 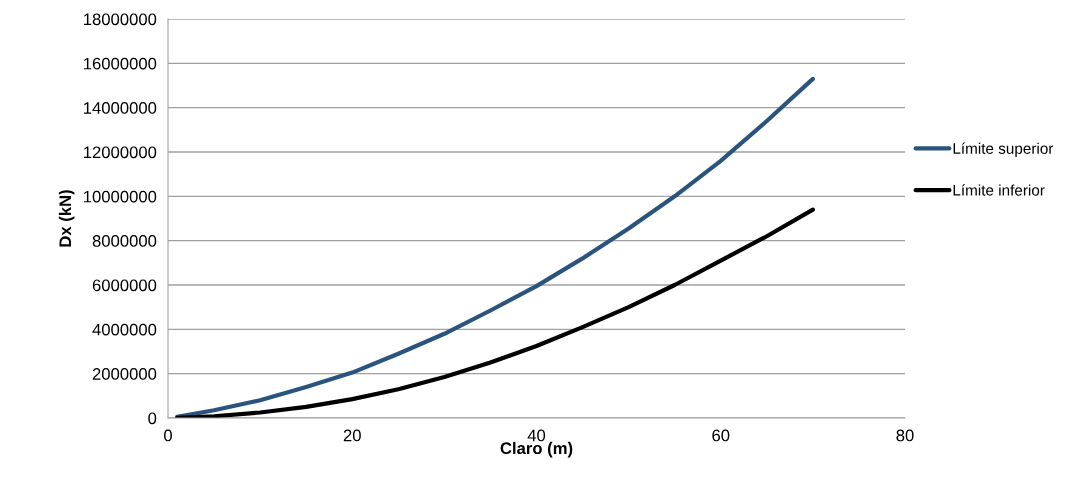 What do you see at coordinates (66, 218) in the screenshot?
I see `y-axis-title: Dx (kN)` at bounding box center [66, 218].